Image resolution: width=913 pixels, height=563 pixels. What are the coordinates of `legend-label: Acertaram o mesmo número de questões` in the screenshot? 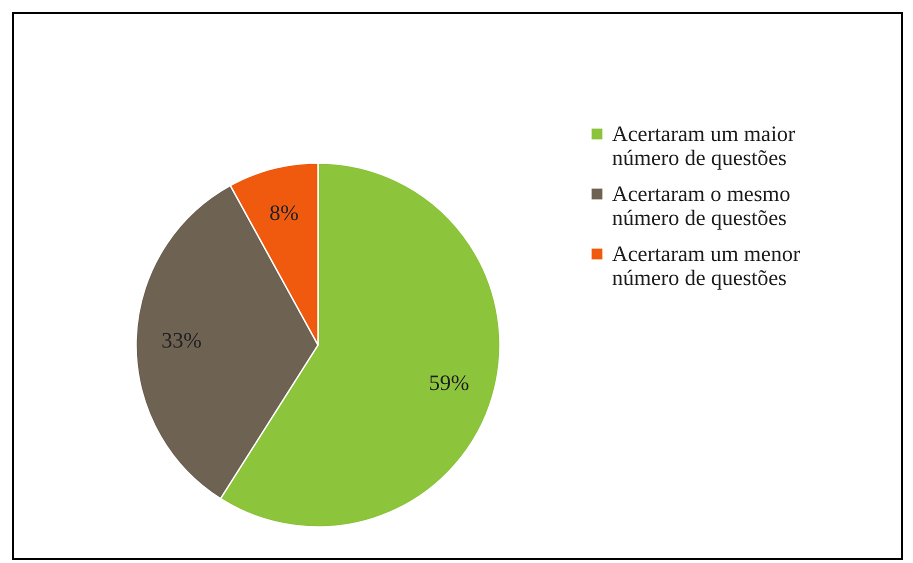 It's located at (701, 205).